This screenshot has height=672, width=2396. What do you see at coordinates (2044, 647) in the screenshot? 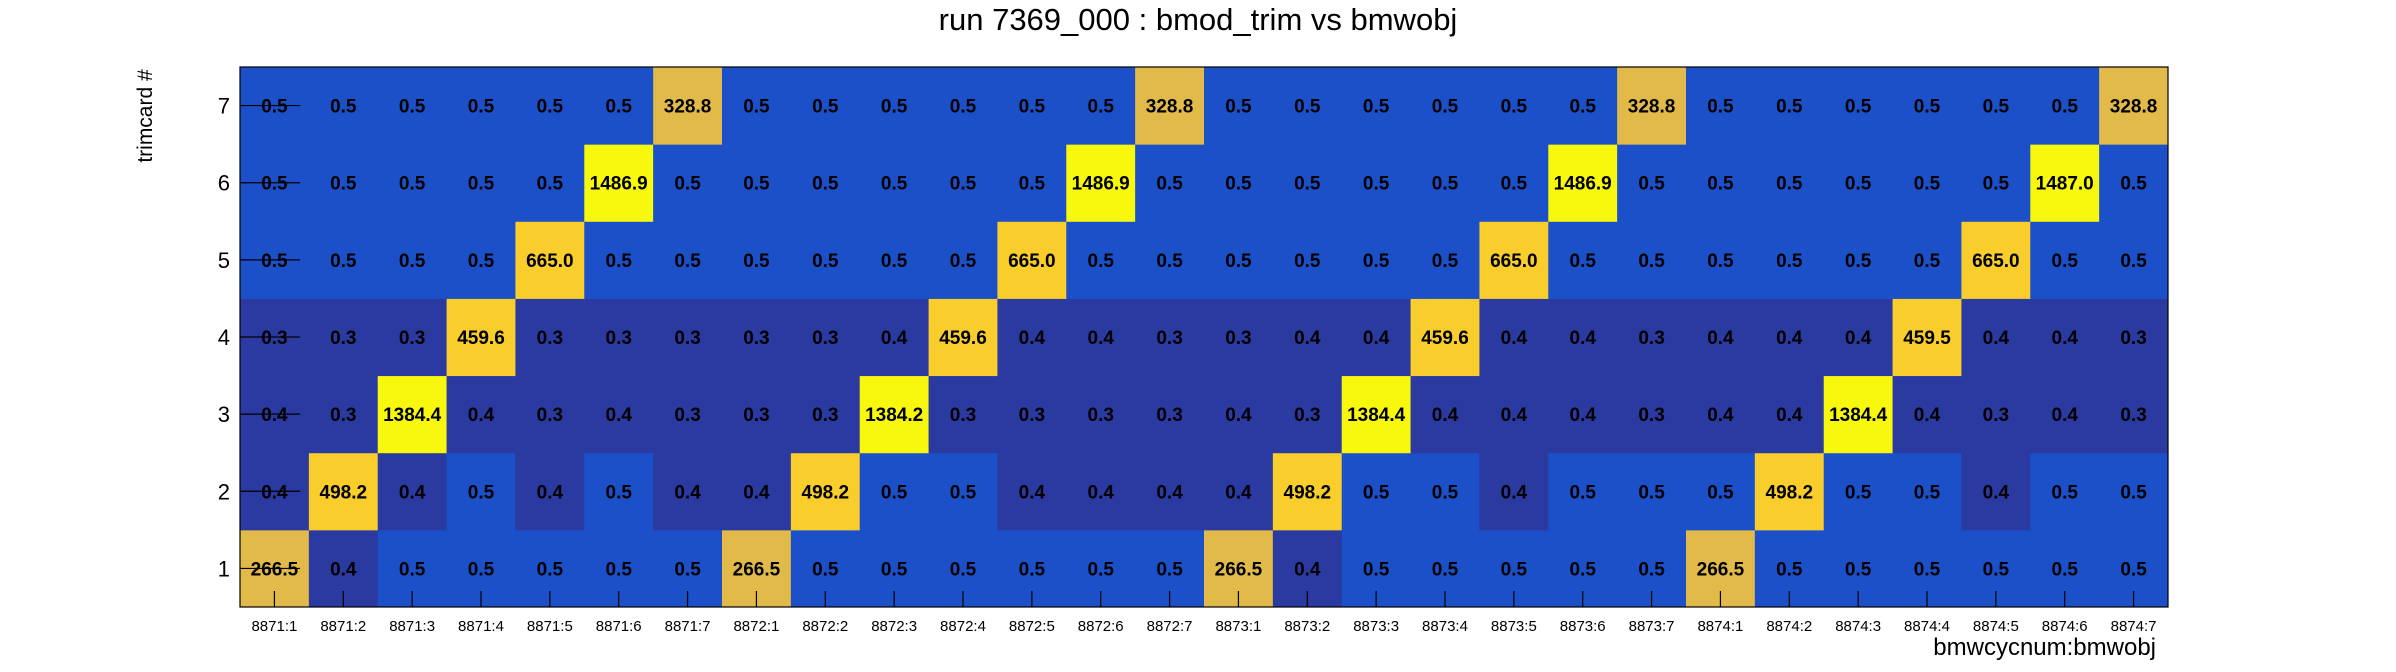
I see `x-axis-label: bmwcycnum:bmwobj` at bounding box center [2044, 647].